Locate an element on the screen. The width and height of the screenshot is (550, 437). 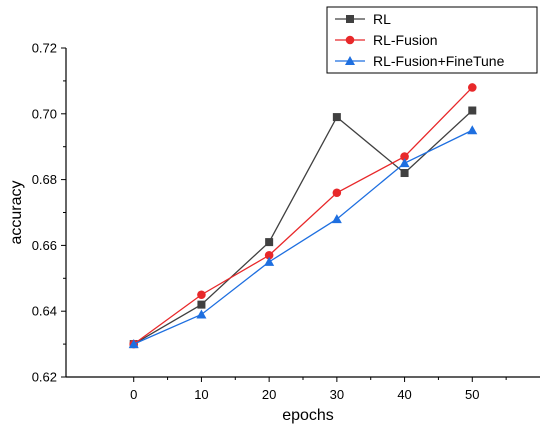
legend: RL RL-Fusion RL-Fusion+FineTune is located at coordinates (432, 40).